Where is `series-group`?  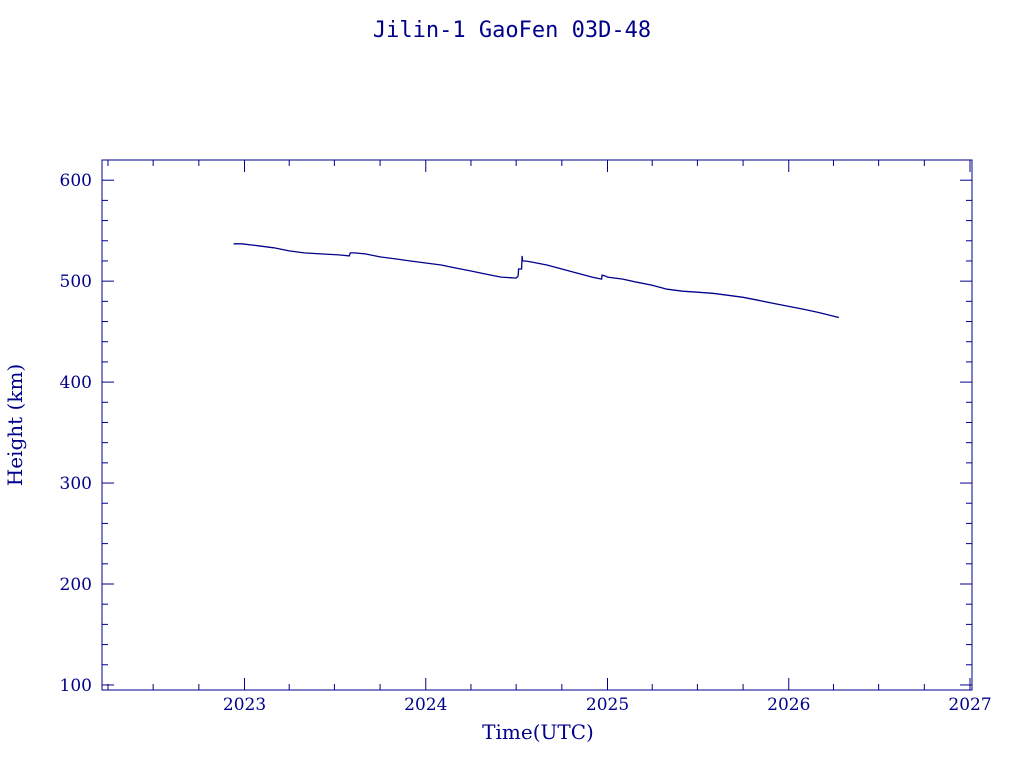 series-group is located at coordinates (536, 281).